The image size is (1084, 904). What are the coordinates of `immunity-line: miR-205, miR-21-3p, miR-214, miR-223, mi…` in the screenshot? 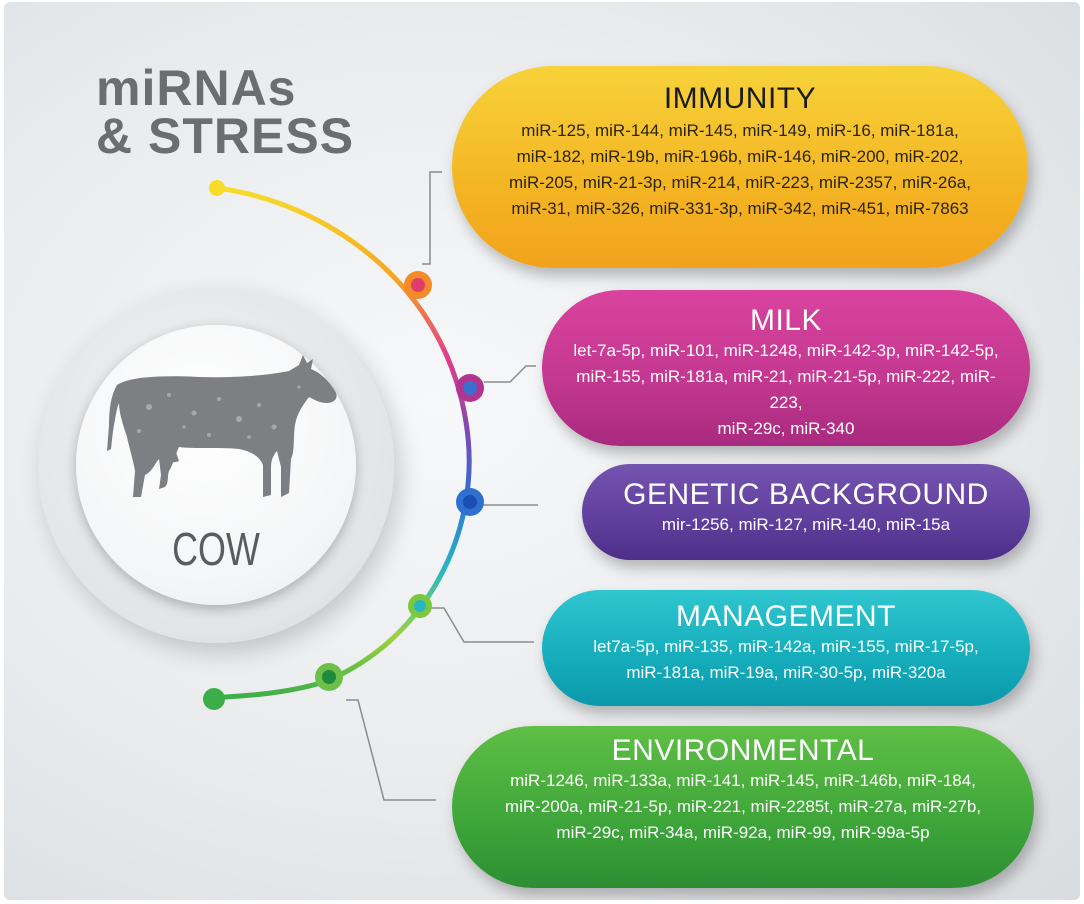 It's located at (740, 182).